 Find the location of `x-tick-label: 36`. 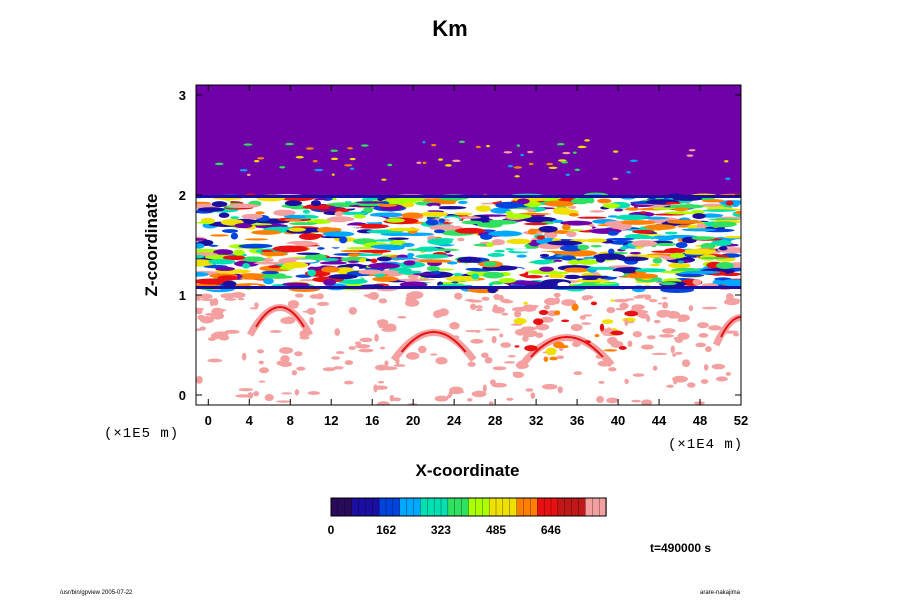

x-tick-label: 36 is located at coordinates (577, 420).